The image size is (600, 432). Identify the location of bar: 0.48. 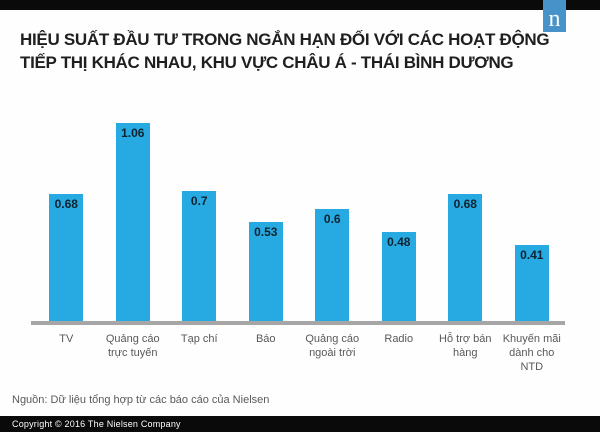
(398, 277).